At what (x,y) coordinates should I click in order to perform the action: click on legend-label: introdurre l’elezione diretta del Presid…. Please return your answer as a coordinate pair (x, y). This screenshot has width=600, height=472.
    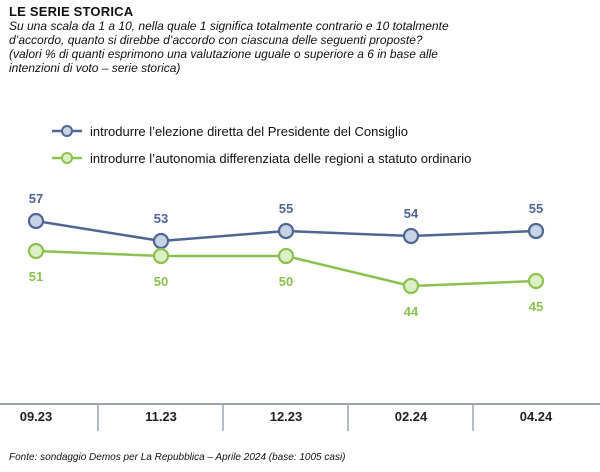
    Looking at the image, I should click on (249, 131).